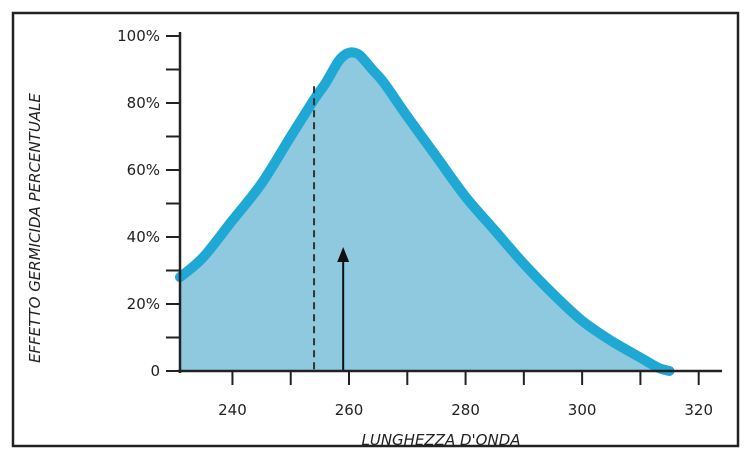 This screenshot has width=748, height=462. What do you see at coordinates (465, 410) in the screenshot?
I see `x-tick-label: 280` at bounding box center [465, 410].